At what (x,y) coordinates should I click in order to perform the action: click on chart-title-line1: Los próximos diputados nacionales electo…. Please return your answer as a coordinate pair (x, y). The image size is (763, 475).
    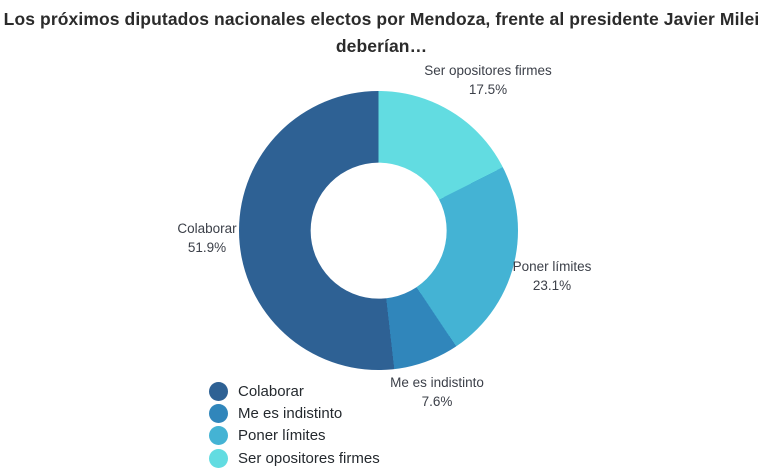
    Looking at the image, I should click on (381, 19).